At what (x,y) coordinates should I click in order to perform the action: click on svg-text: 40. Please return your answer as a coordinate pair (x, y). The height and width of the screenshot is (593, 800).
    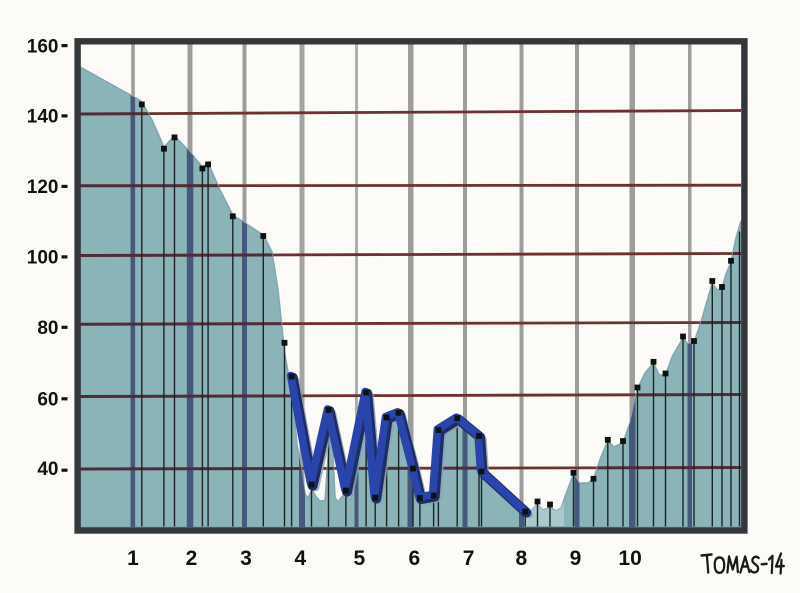
    Looking at the image, I should click on (47, 469).